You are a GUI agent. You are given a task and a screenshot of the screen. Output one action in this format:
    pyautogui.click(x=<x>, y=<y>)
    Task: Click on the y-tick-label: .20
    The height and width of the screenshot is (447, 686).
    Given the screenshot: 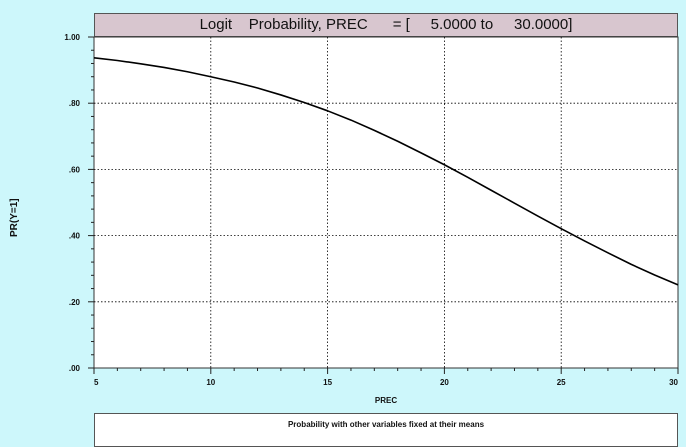 What is the action you would take?
    pyautogui.click(x=75, y=302)
    